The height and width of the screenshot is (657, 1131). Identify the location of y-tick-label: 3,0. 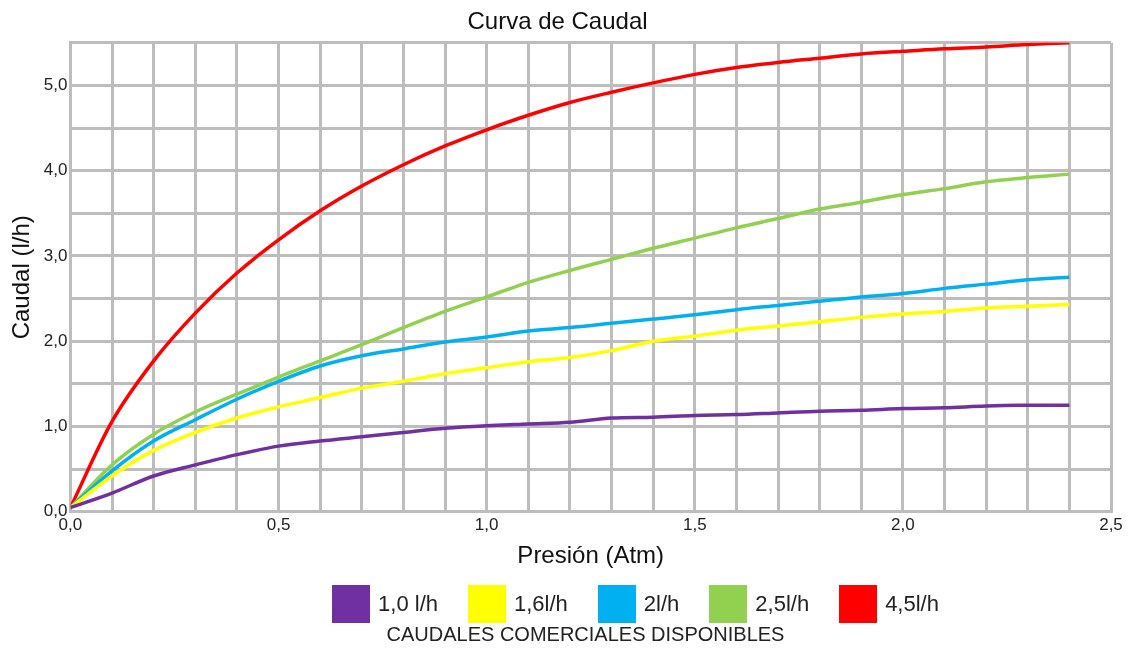
(55, 255).